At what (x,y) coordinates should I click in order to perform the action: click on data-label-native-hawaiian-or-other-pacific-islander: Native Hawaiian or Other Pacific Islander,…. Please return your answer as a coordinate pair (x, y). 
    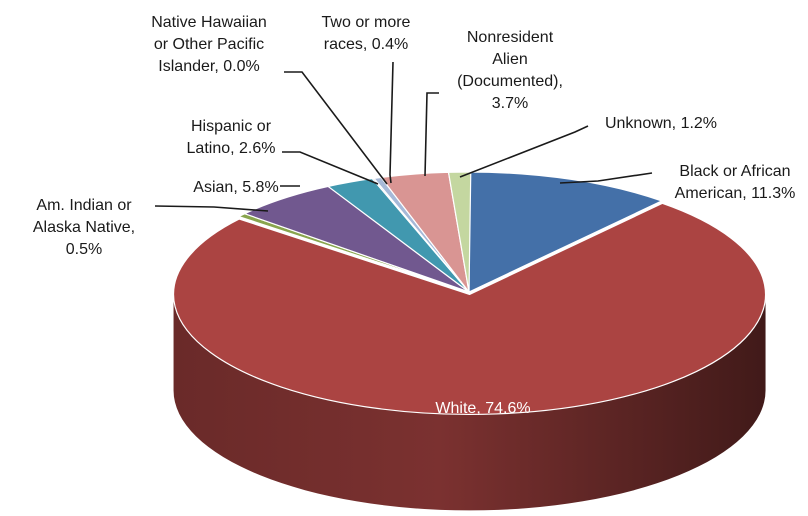
    Looking at the image, I should click on (209, 44).